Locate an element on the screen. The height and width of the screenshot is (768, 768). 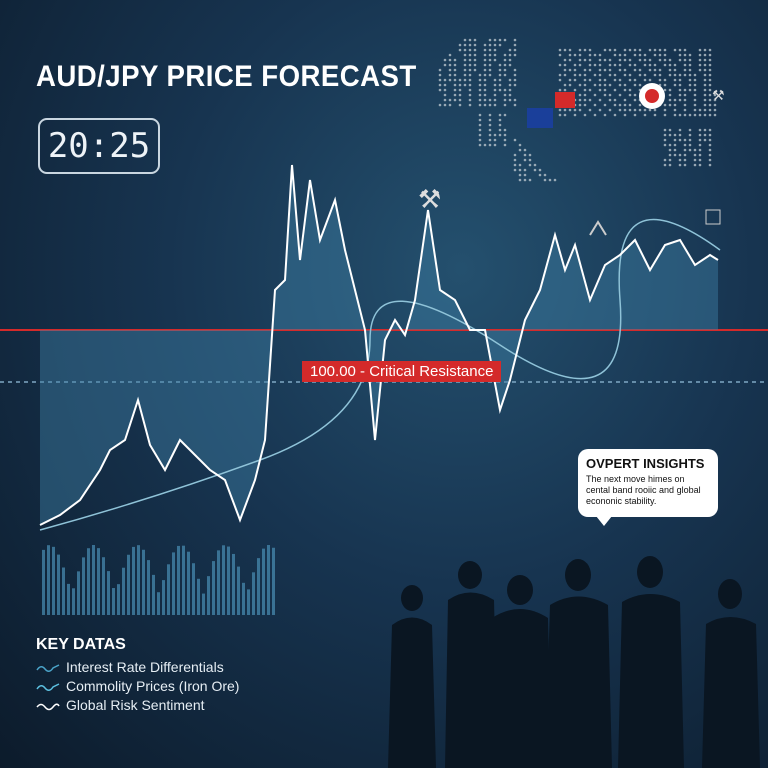
key-item: Interest Rate Differentials is located at coordinates (137, 667).